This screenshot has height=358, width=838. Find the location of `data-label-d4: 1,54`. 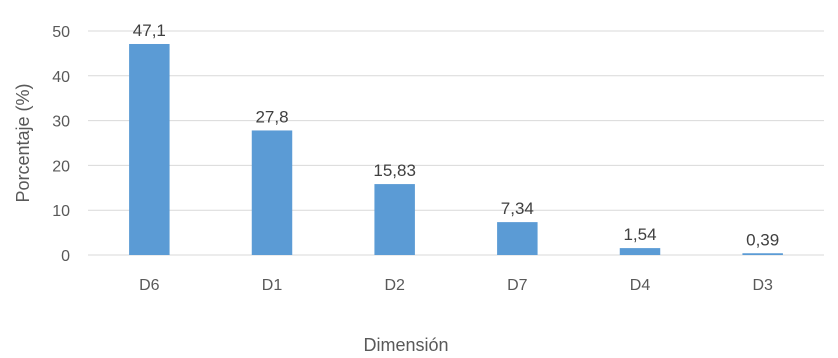

data-label-d4: 1,54 is located at coordinates (639, 234).